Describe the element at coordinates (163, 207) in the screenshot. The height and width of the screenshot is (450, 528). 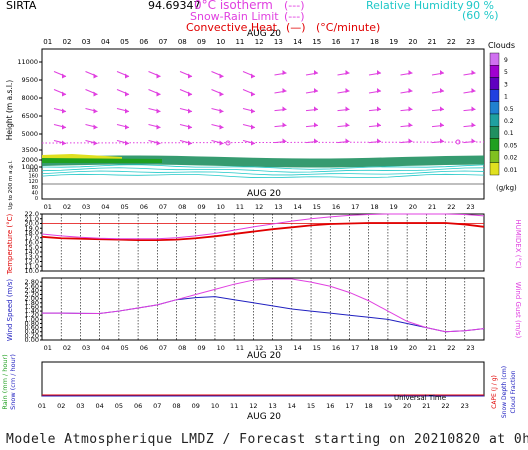
I see `hour-tick-label-mid: 07` at that location.